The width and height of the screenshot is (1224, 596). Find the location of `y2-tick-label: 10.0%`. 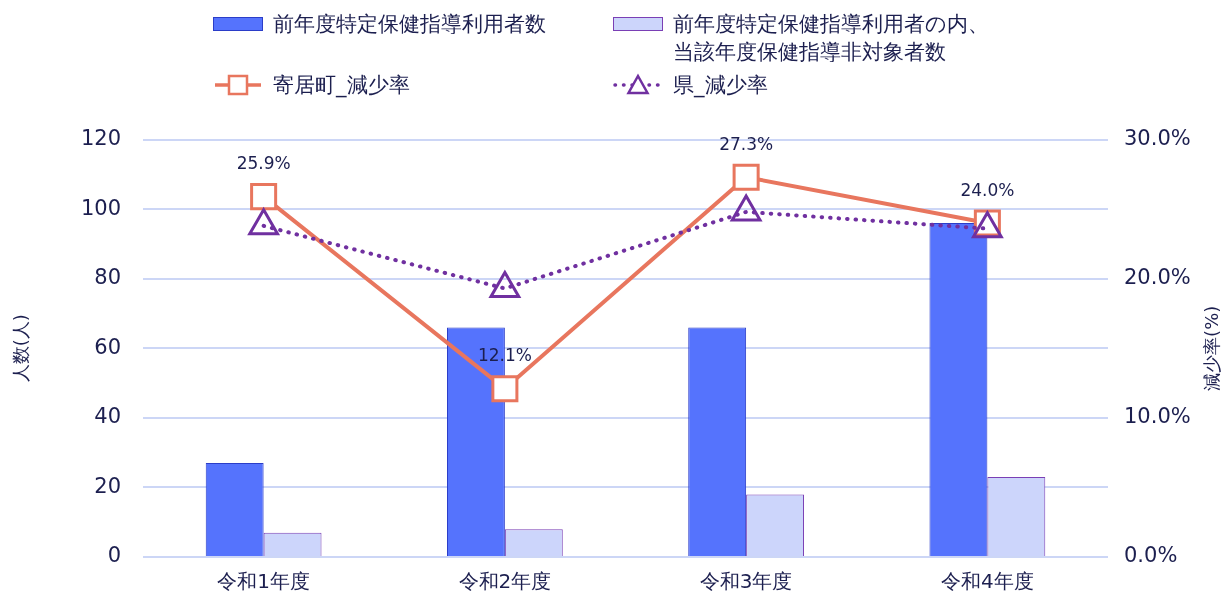

y2-tick-label: 10.0% is located at coordinates (1157, 416).